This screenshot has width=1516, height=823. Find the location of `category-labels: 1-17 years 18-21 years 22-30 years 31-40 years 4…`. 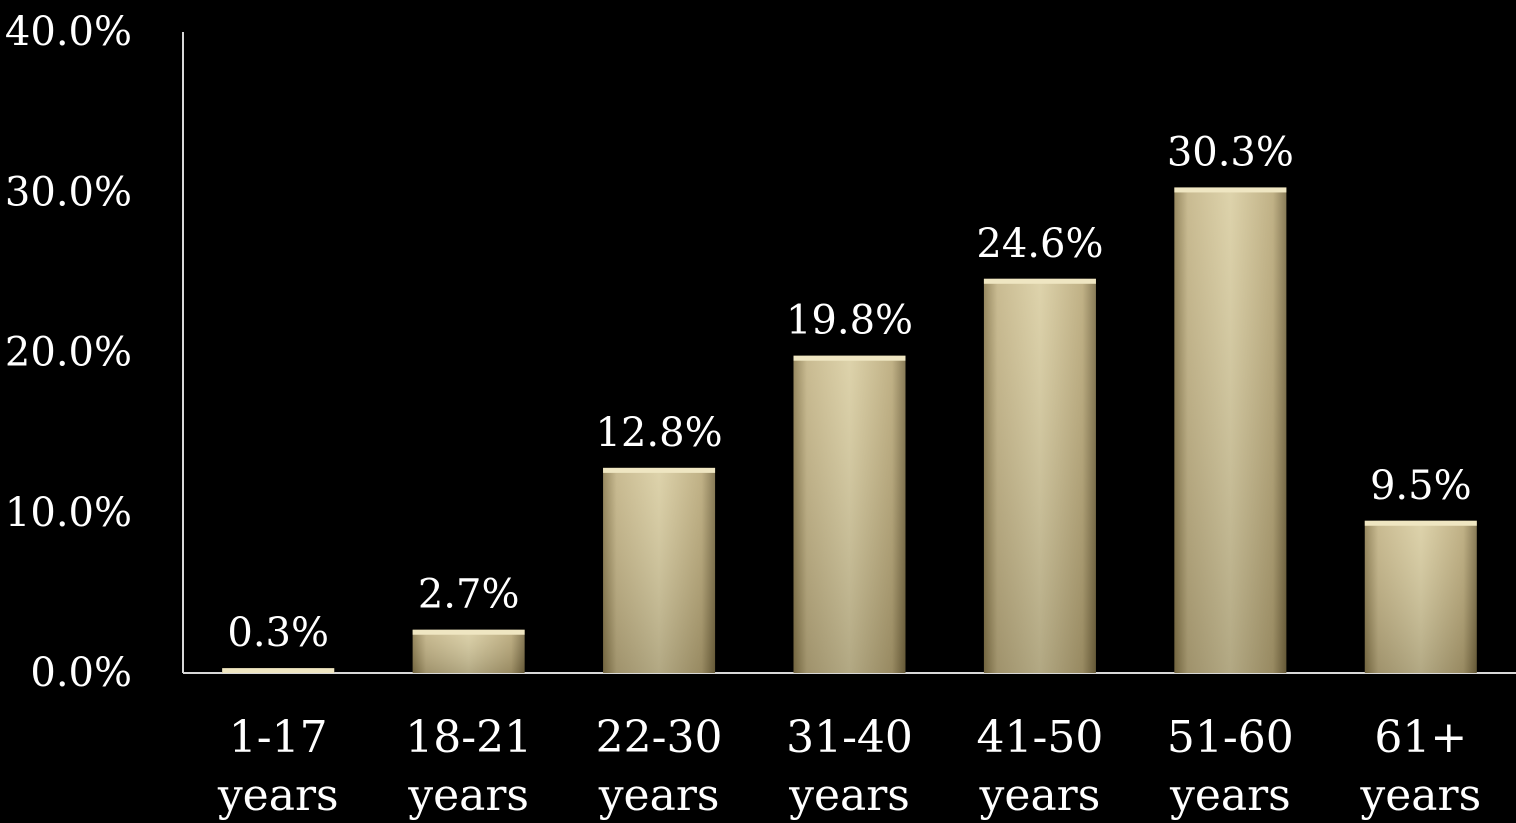

category-labels: 1-17 years 18-21 years 22-30 years 31-40 years 4… is located at coordinates (849, 766).